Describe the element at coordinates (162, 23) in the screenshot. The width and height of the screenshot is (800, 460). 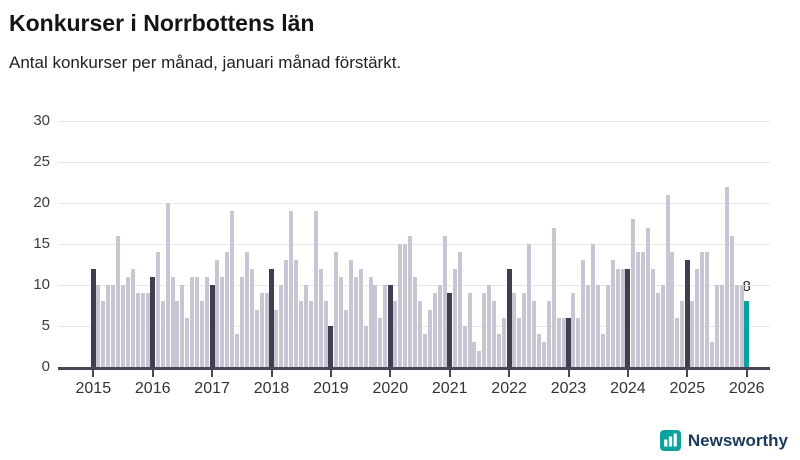
I see `chart-title: Konkurser i Norrbottens län` at that location.